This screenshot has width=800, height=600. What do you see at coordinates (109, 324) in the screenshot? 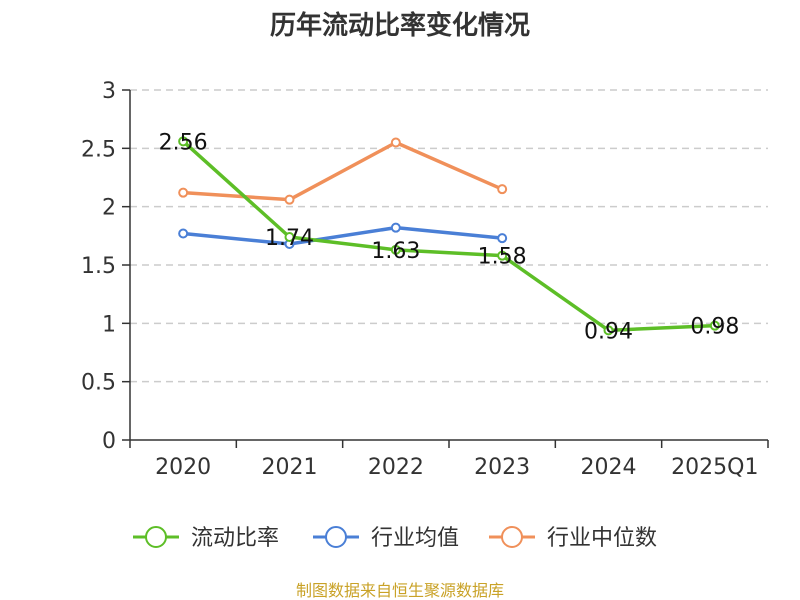
I see `y-tick-label: 1` at bounding box center [109, 324].